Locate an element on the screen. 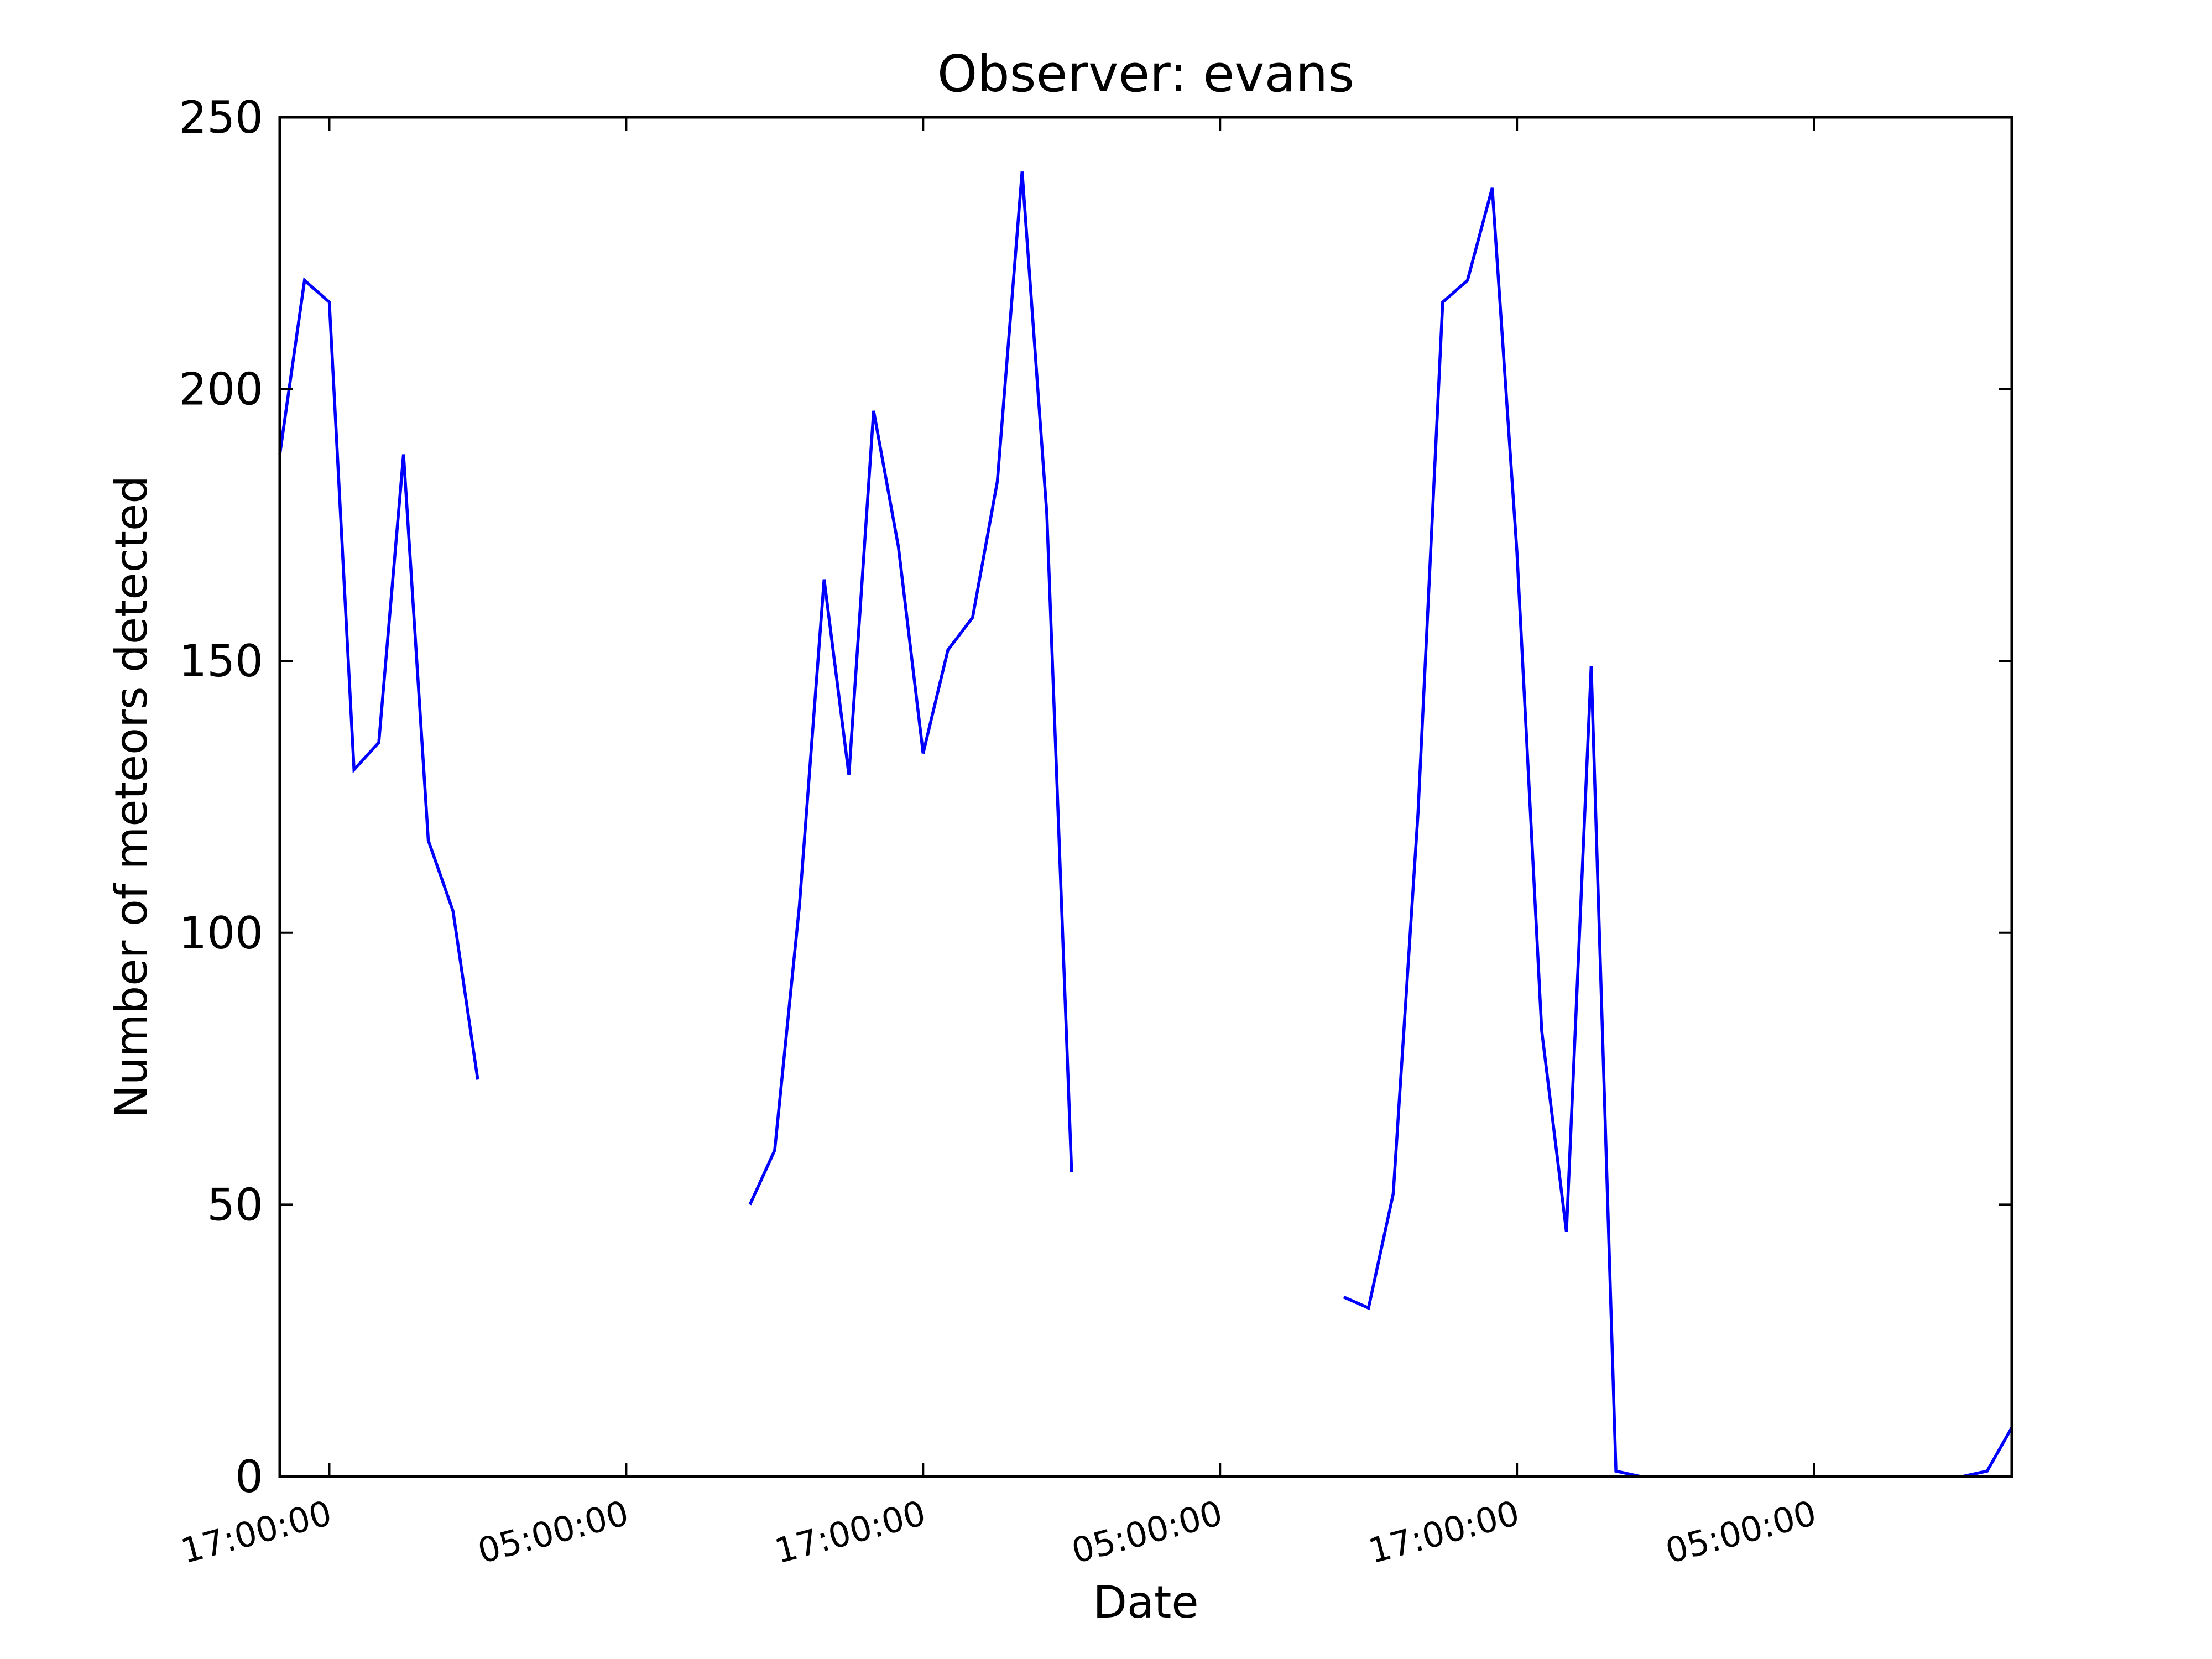  chart-title: Observer: evans is located at coordinates (1146, 73).